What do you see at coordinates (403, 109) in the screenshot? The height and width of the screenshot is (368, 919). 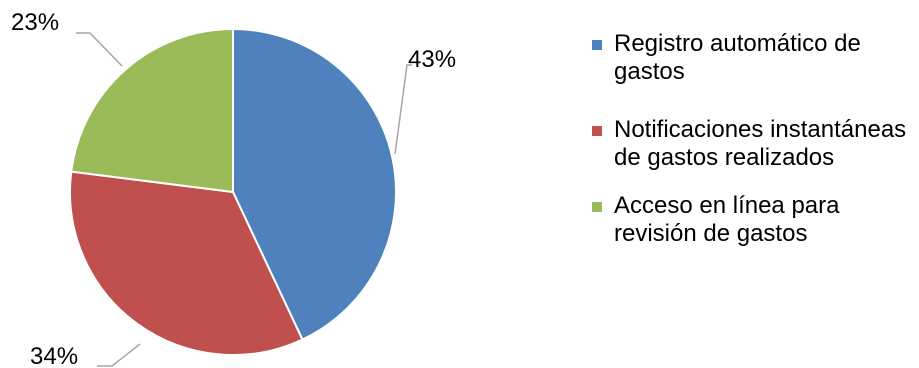 I see `leader-line-registro` at bounding box center [403, 109].